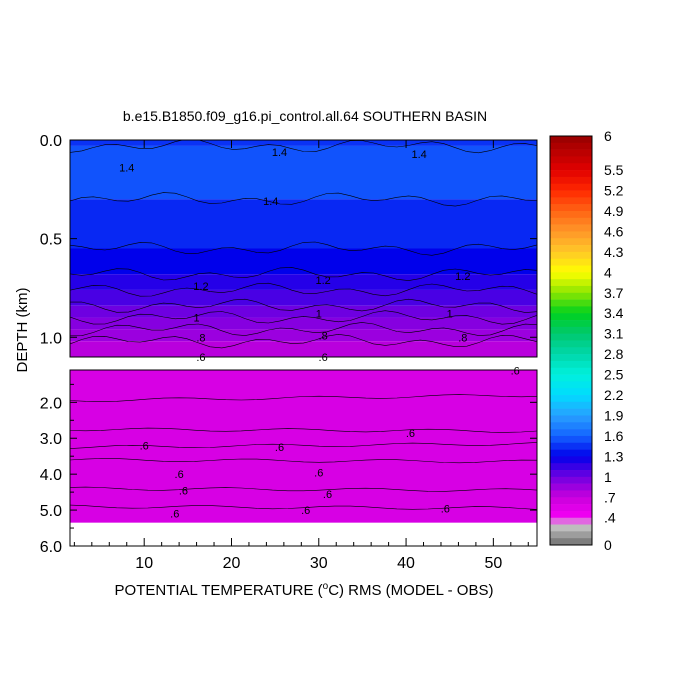 This screenshot has width=700, height=700. I want to click on colorbar-label: 3.1, so click(614, 334).